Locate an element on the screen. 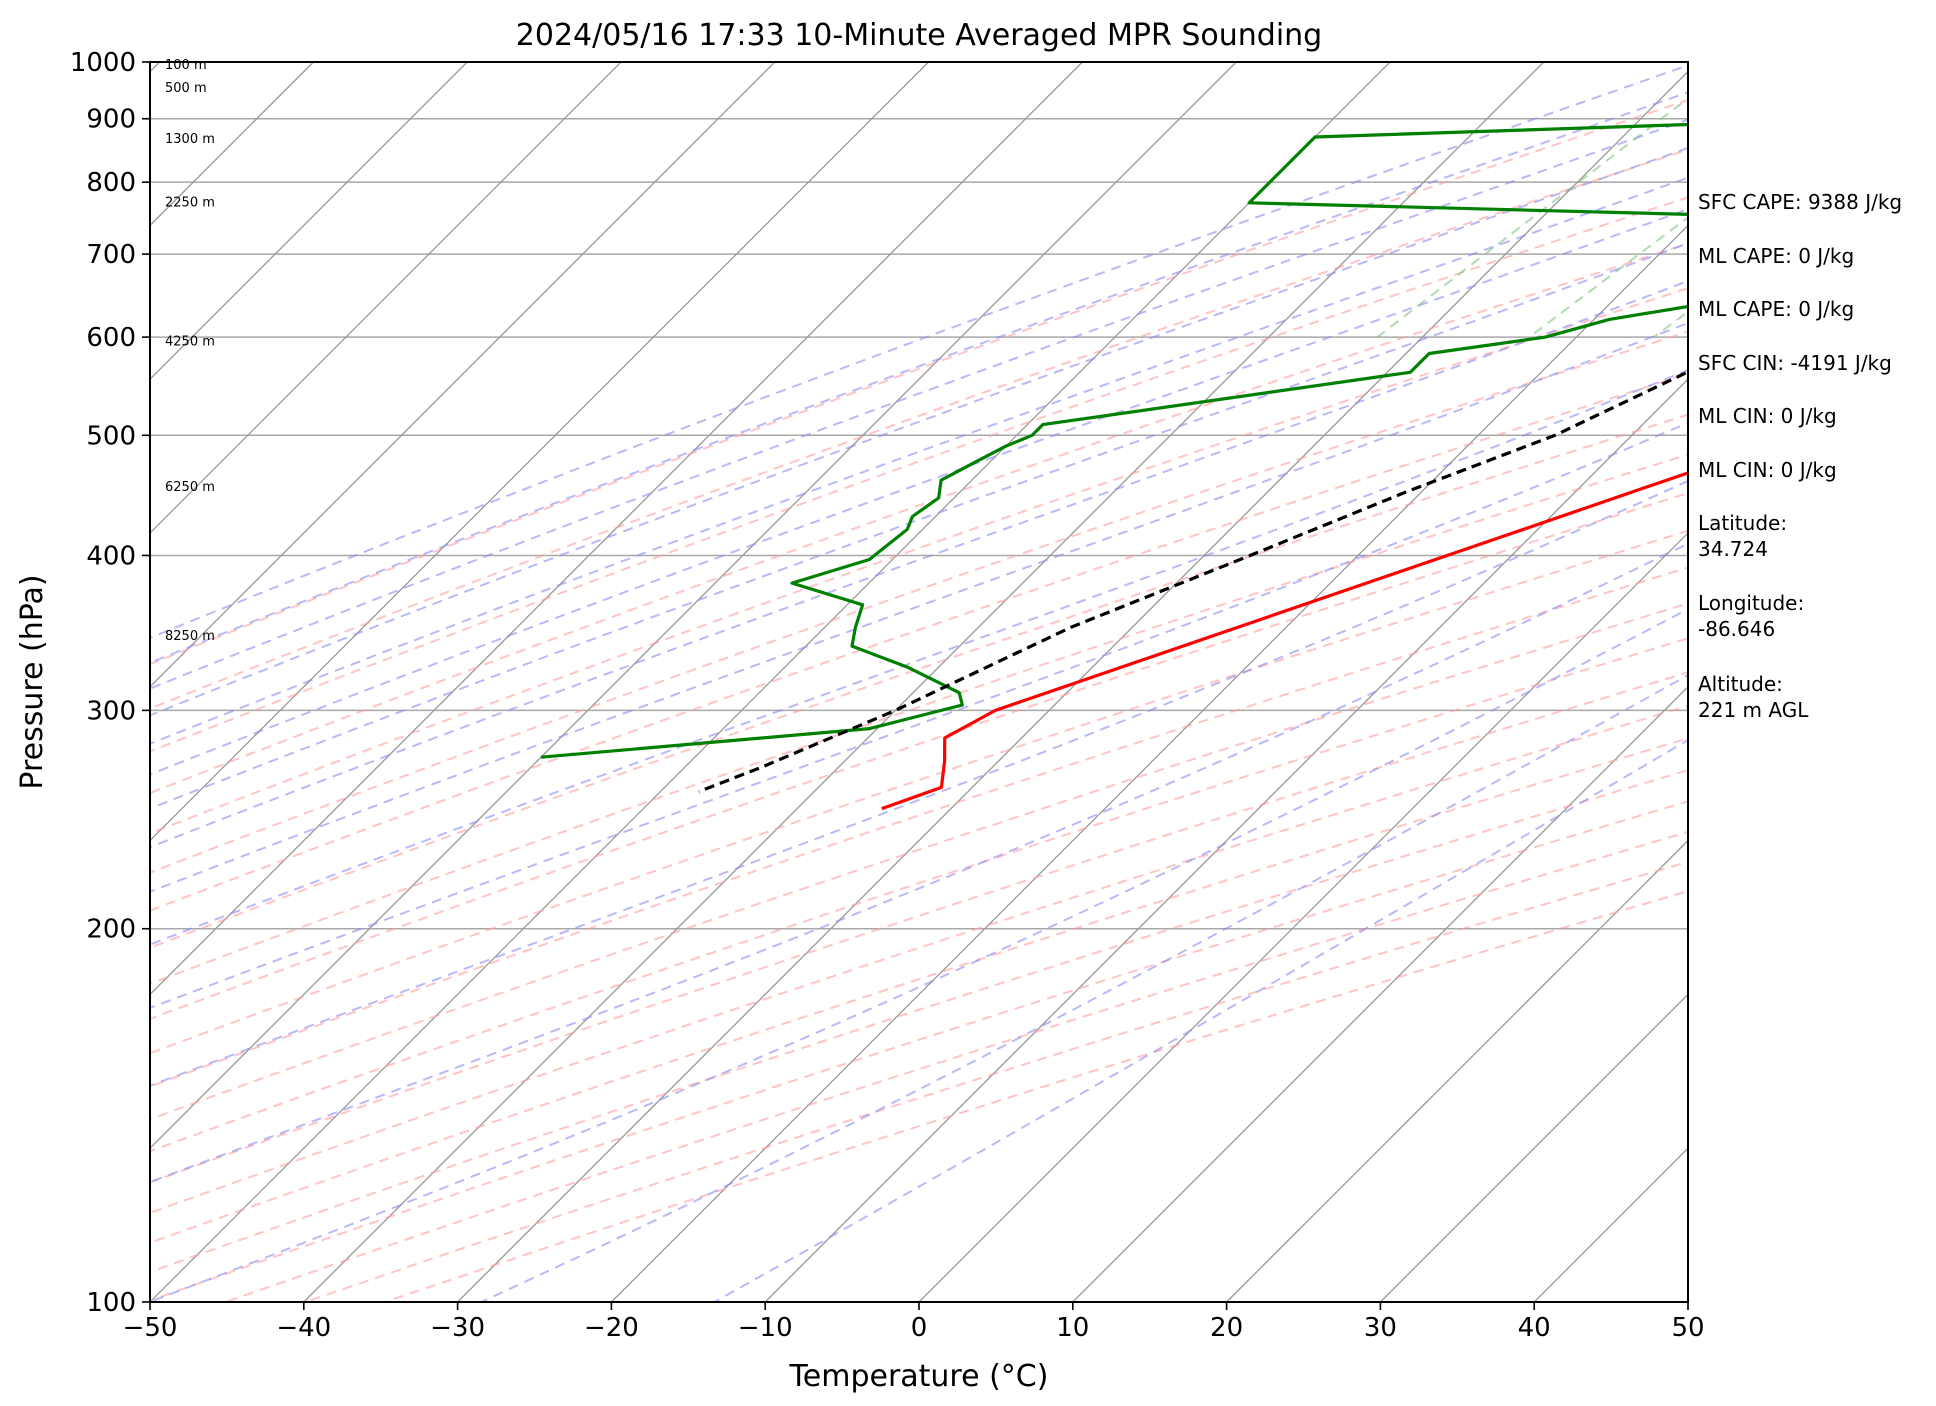  x-tick-label: 30 is located at coordinates (1380, 1328).